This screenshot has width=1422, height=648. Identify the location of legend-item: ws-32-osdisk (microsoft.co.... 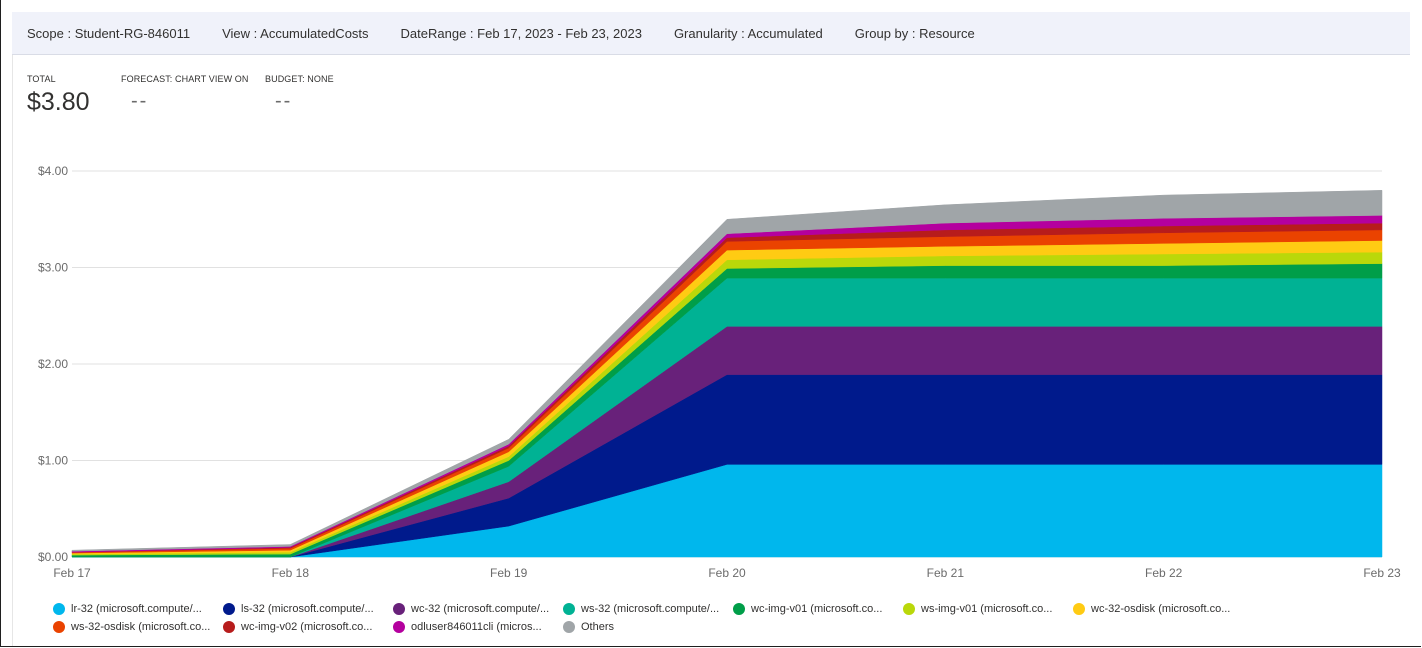
(138, 627).